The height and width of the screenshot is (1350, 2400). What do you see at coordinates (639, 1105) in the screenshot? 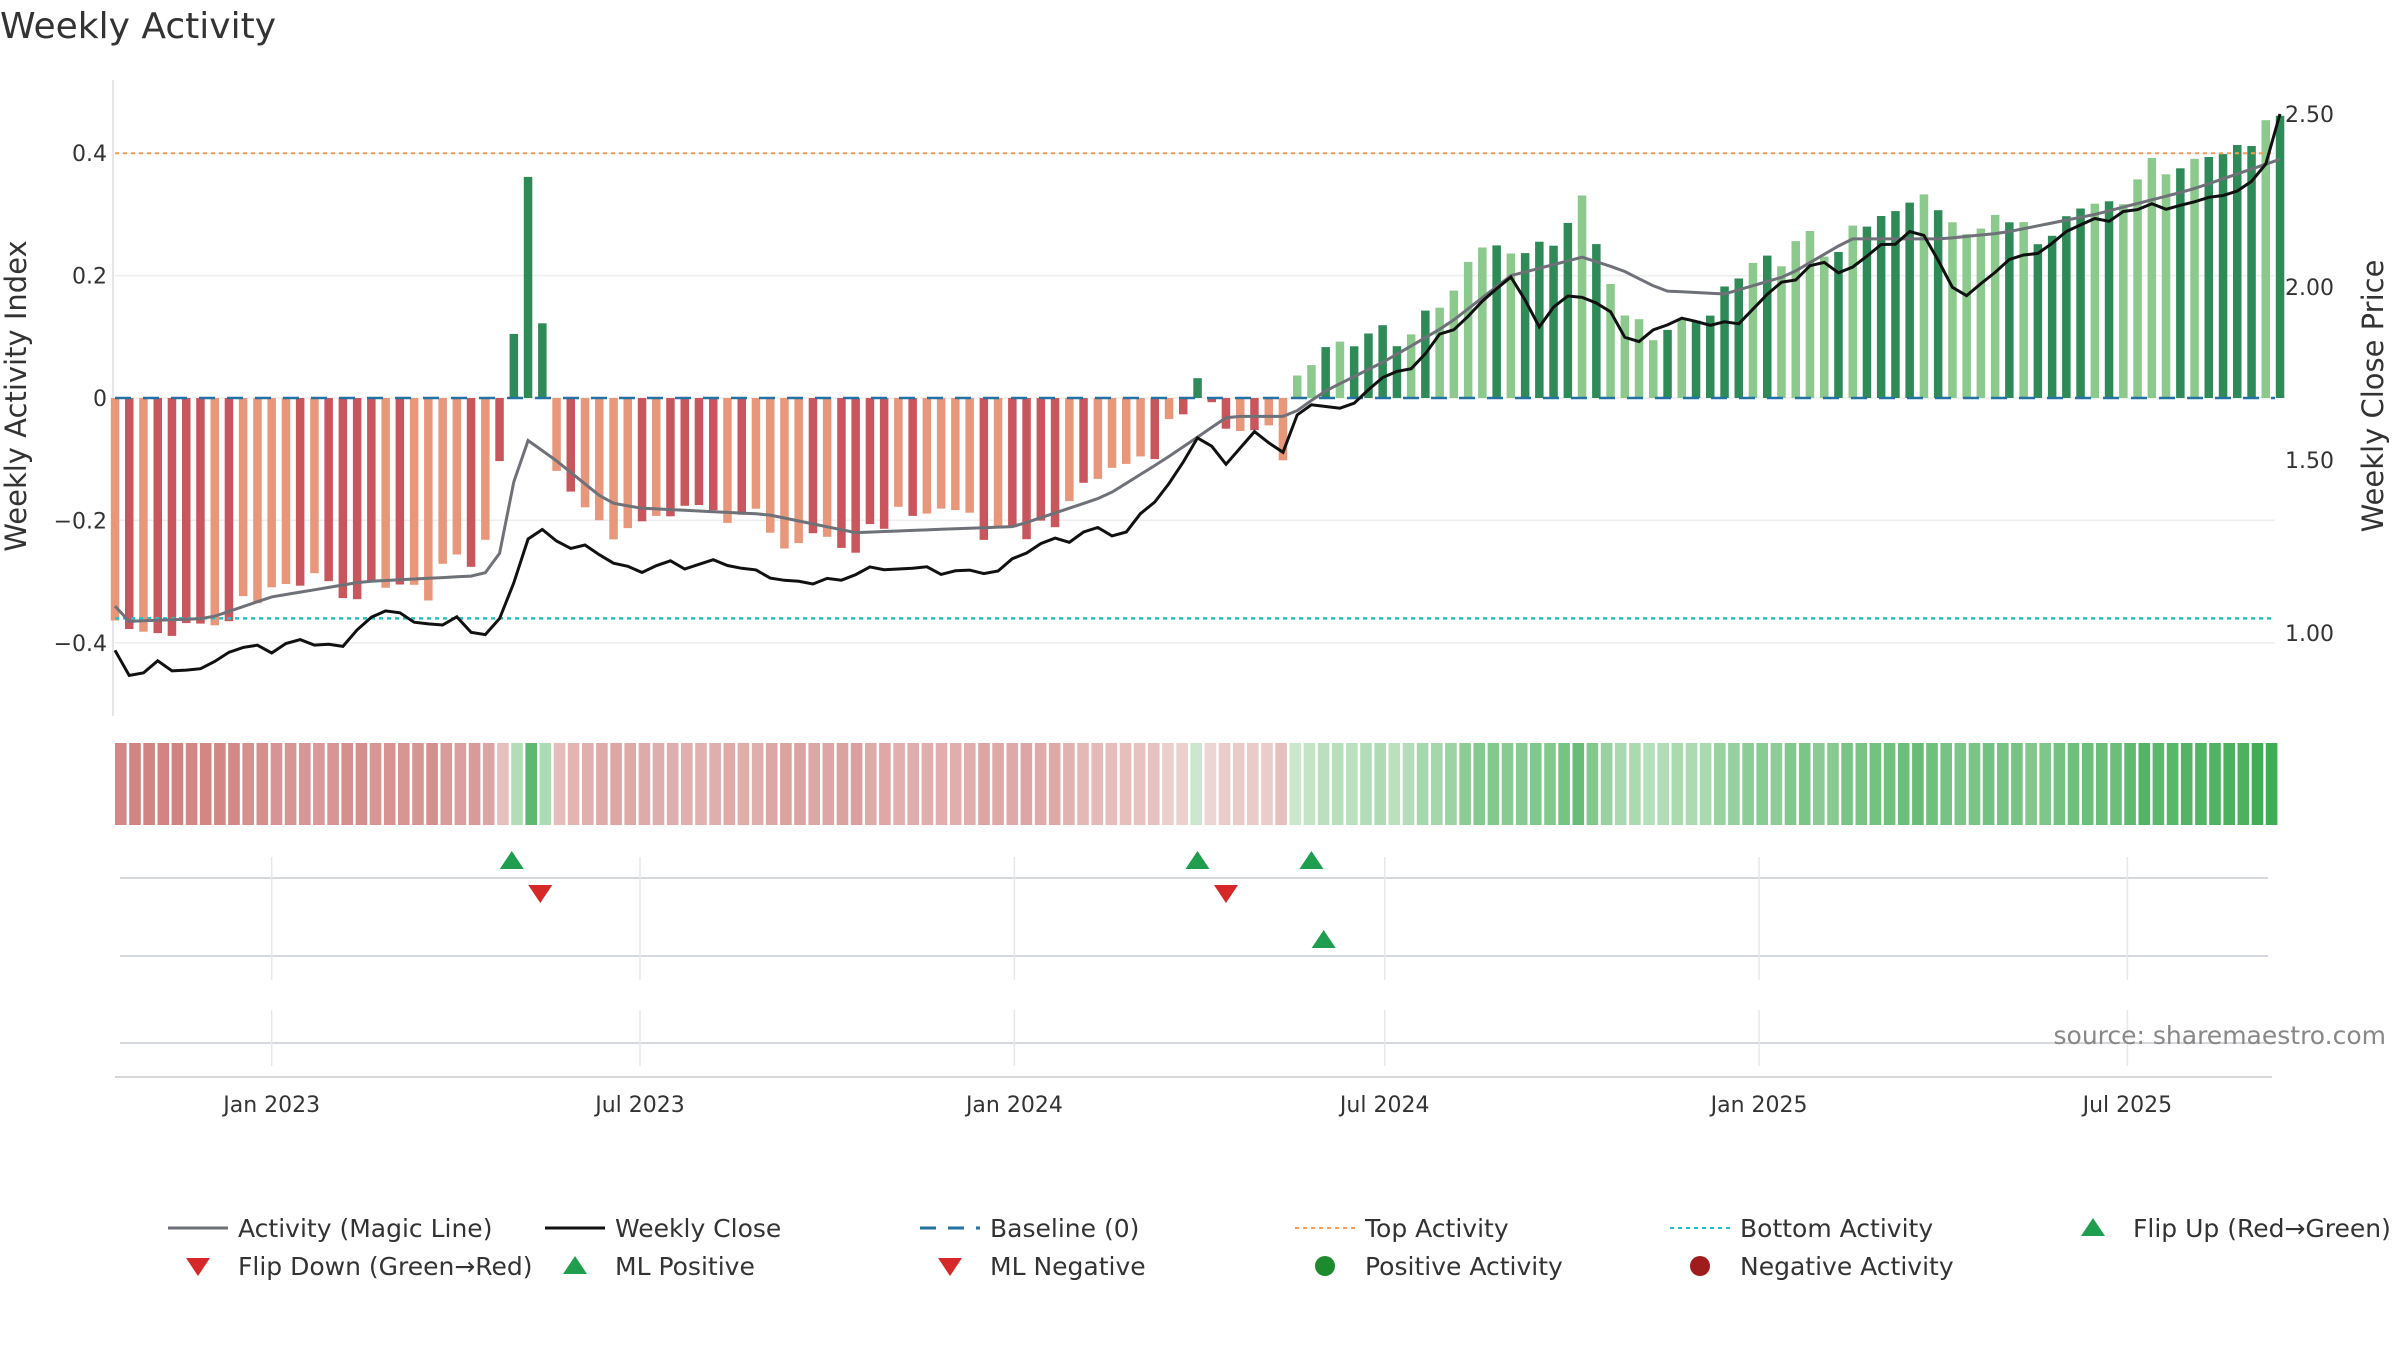
I see `x-tick-label: Jul 2023` at bounding box center [639, 1105].